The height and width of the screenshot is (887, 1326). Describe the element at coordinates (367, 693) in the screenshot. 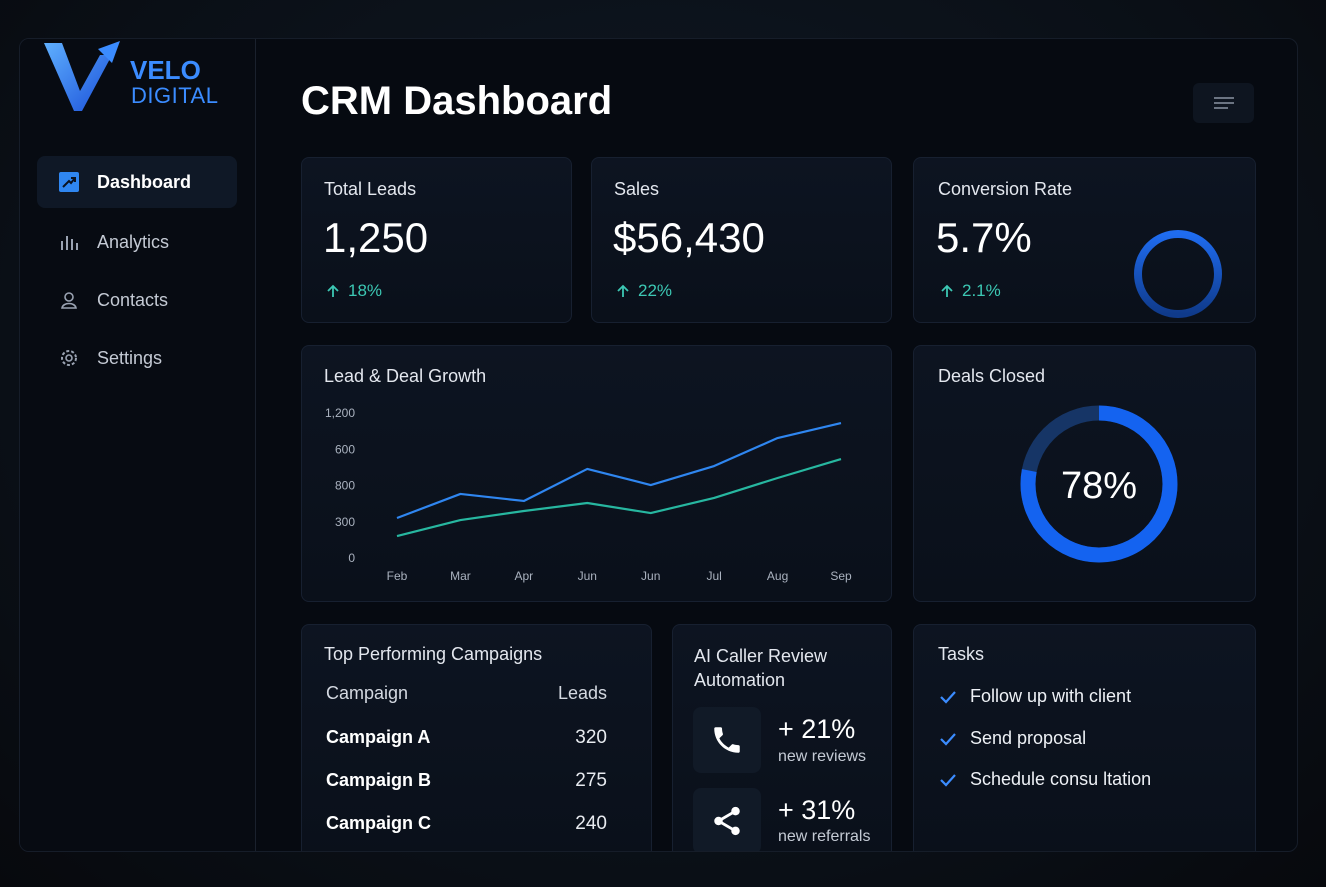

I see `column-header: Campaign` at that location.